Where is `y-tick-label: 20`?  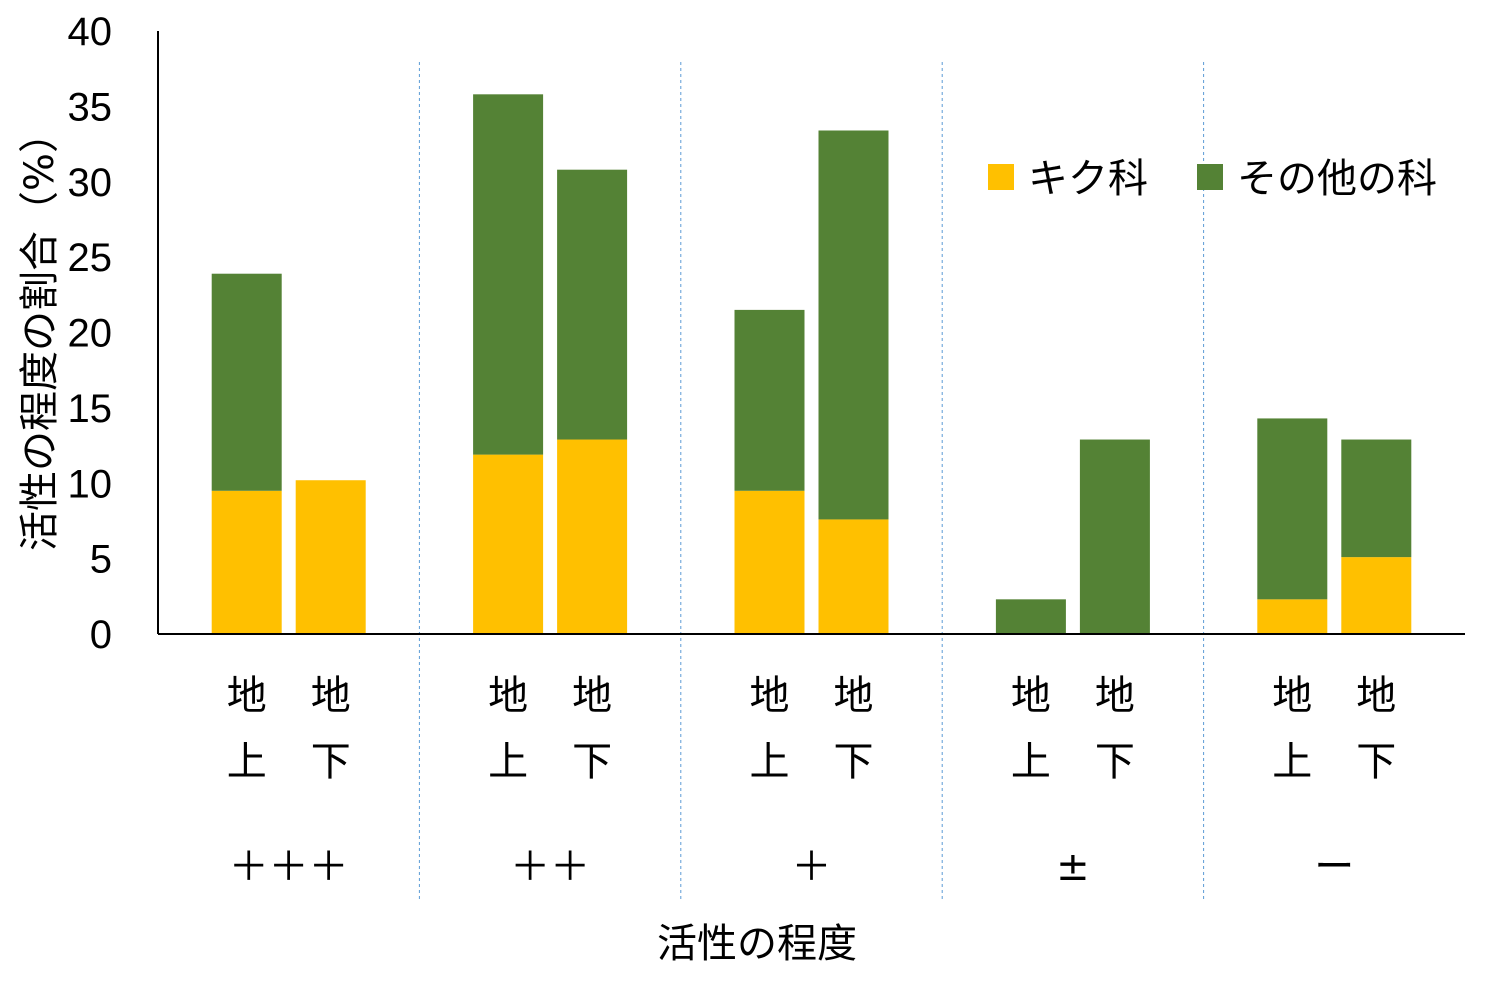 y-tick-label: 20 is located at coordinates (90, 334).